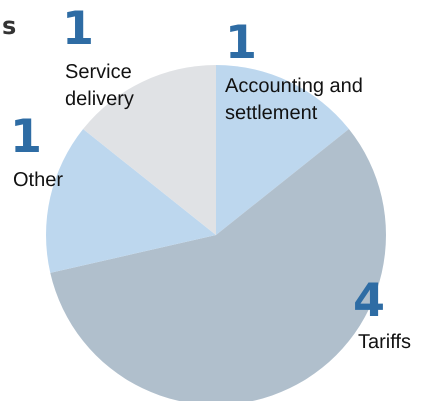 Image resolution: width=422 pixels, height=401 pixels. I want to click on slice-label: Tariffs, so click(384, 342).